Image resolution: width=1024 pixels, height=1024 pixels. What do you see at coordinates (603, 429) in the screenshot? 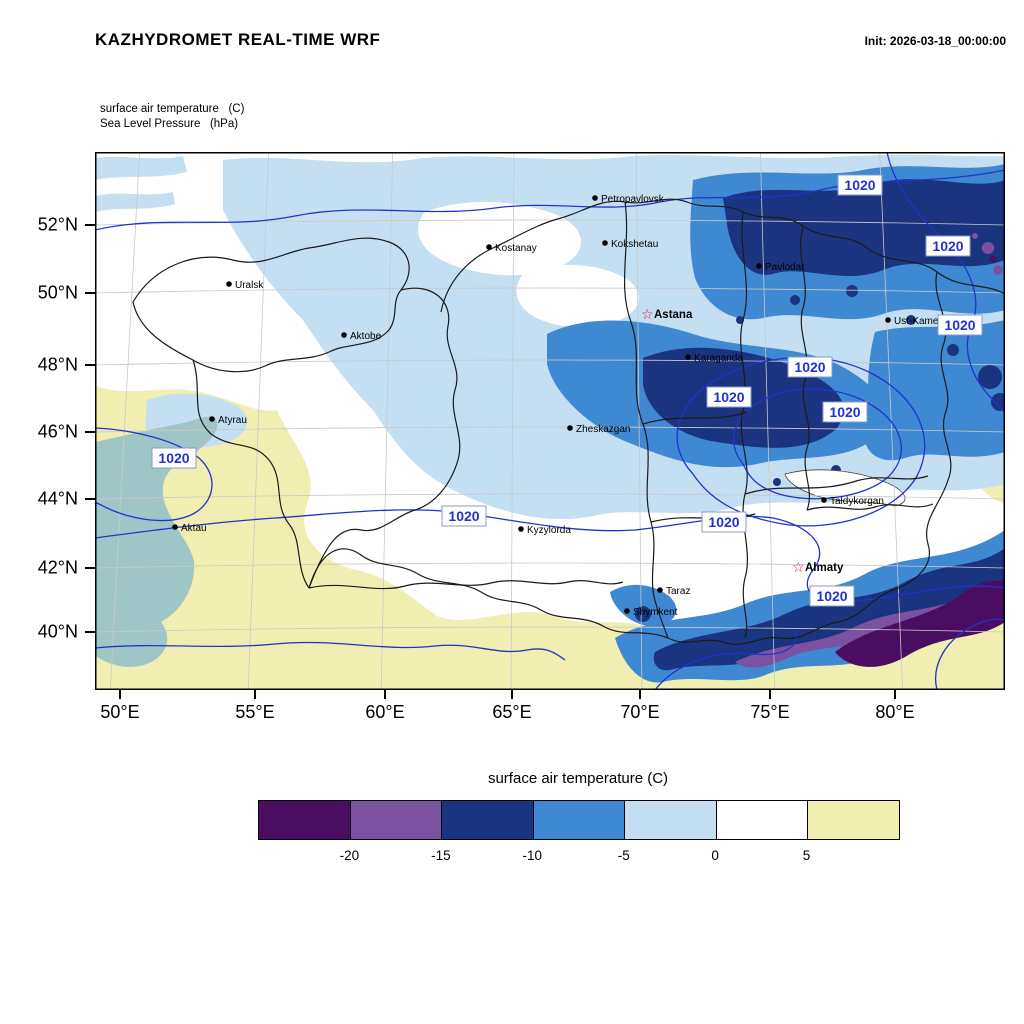
I see `city-label: Zheskazgan` at bounding box center [603, 429].